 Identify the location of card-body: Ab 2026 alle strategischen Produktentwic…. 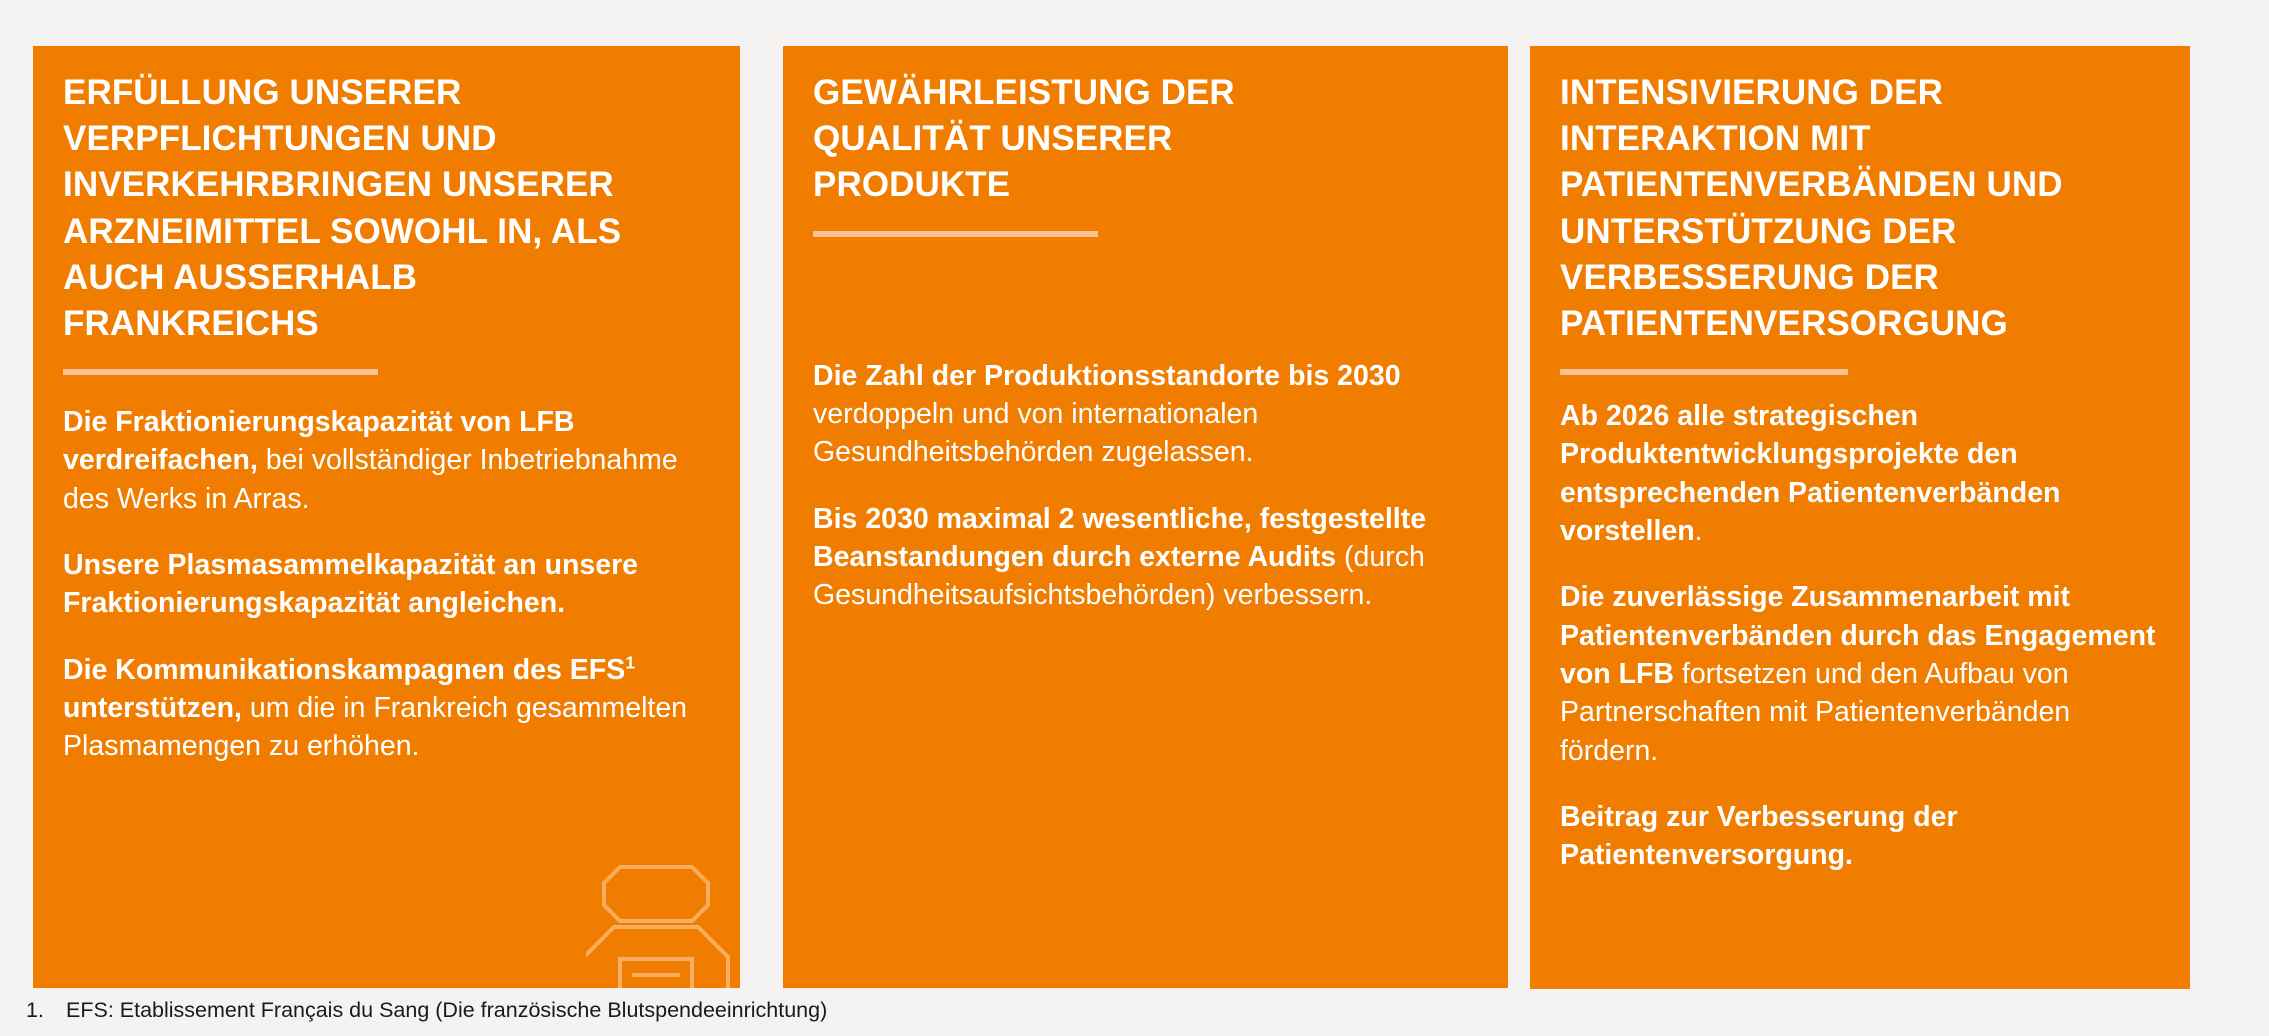
(1860, 636).